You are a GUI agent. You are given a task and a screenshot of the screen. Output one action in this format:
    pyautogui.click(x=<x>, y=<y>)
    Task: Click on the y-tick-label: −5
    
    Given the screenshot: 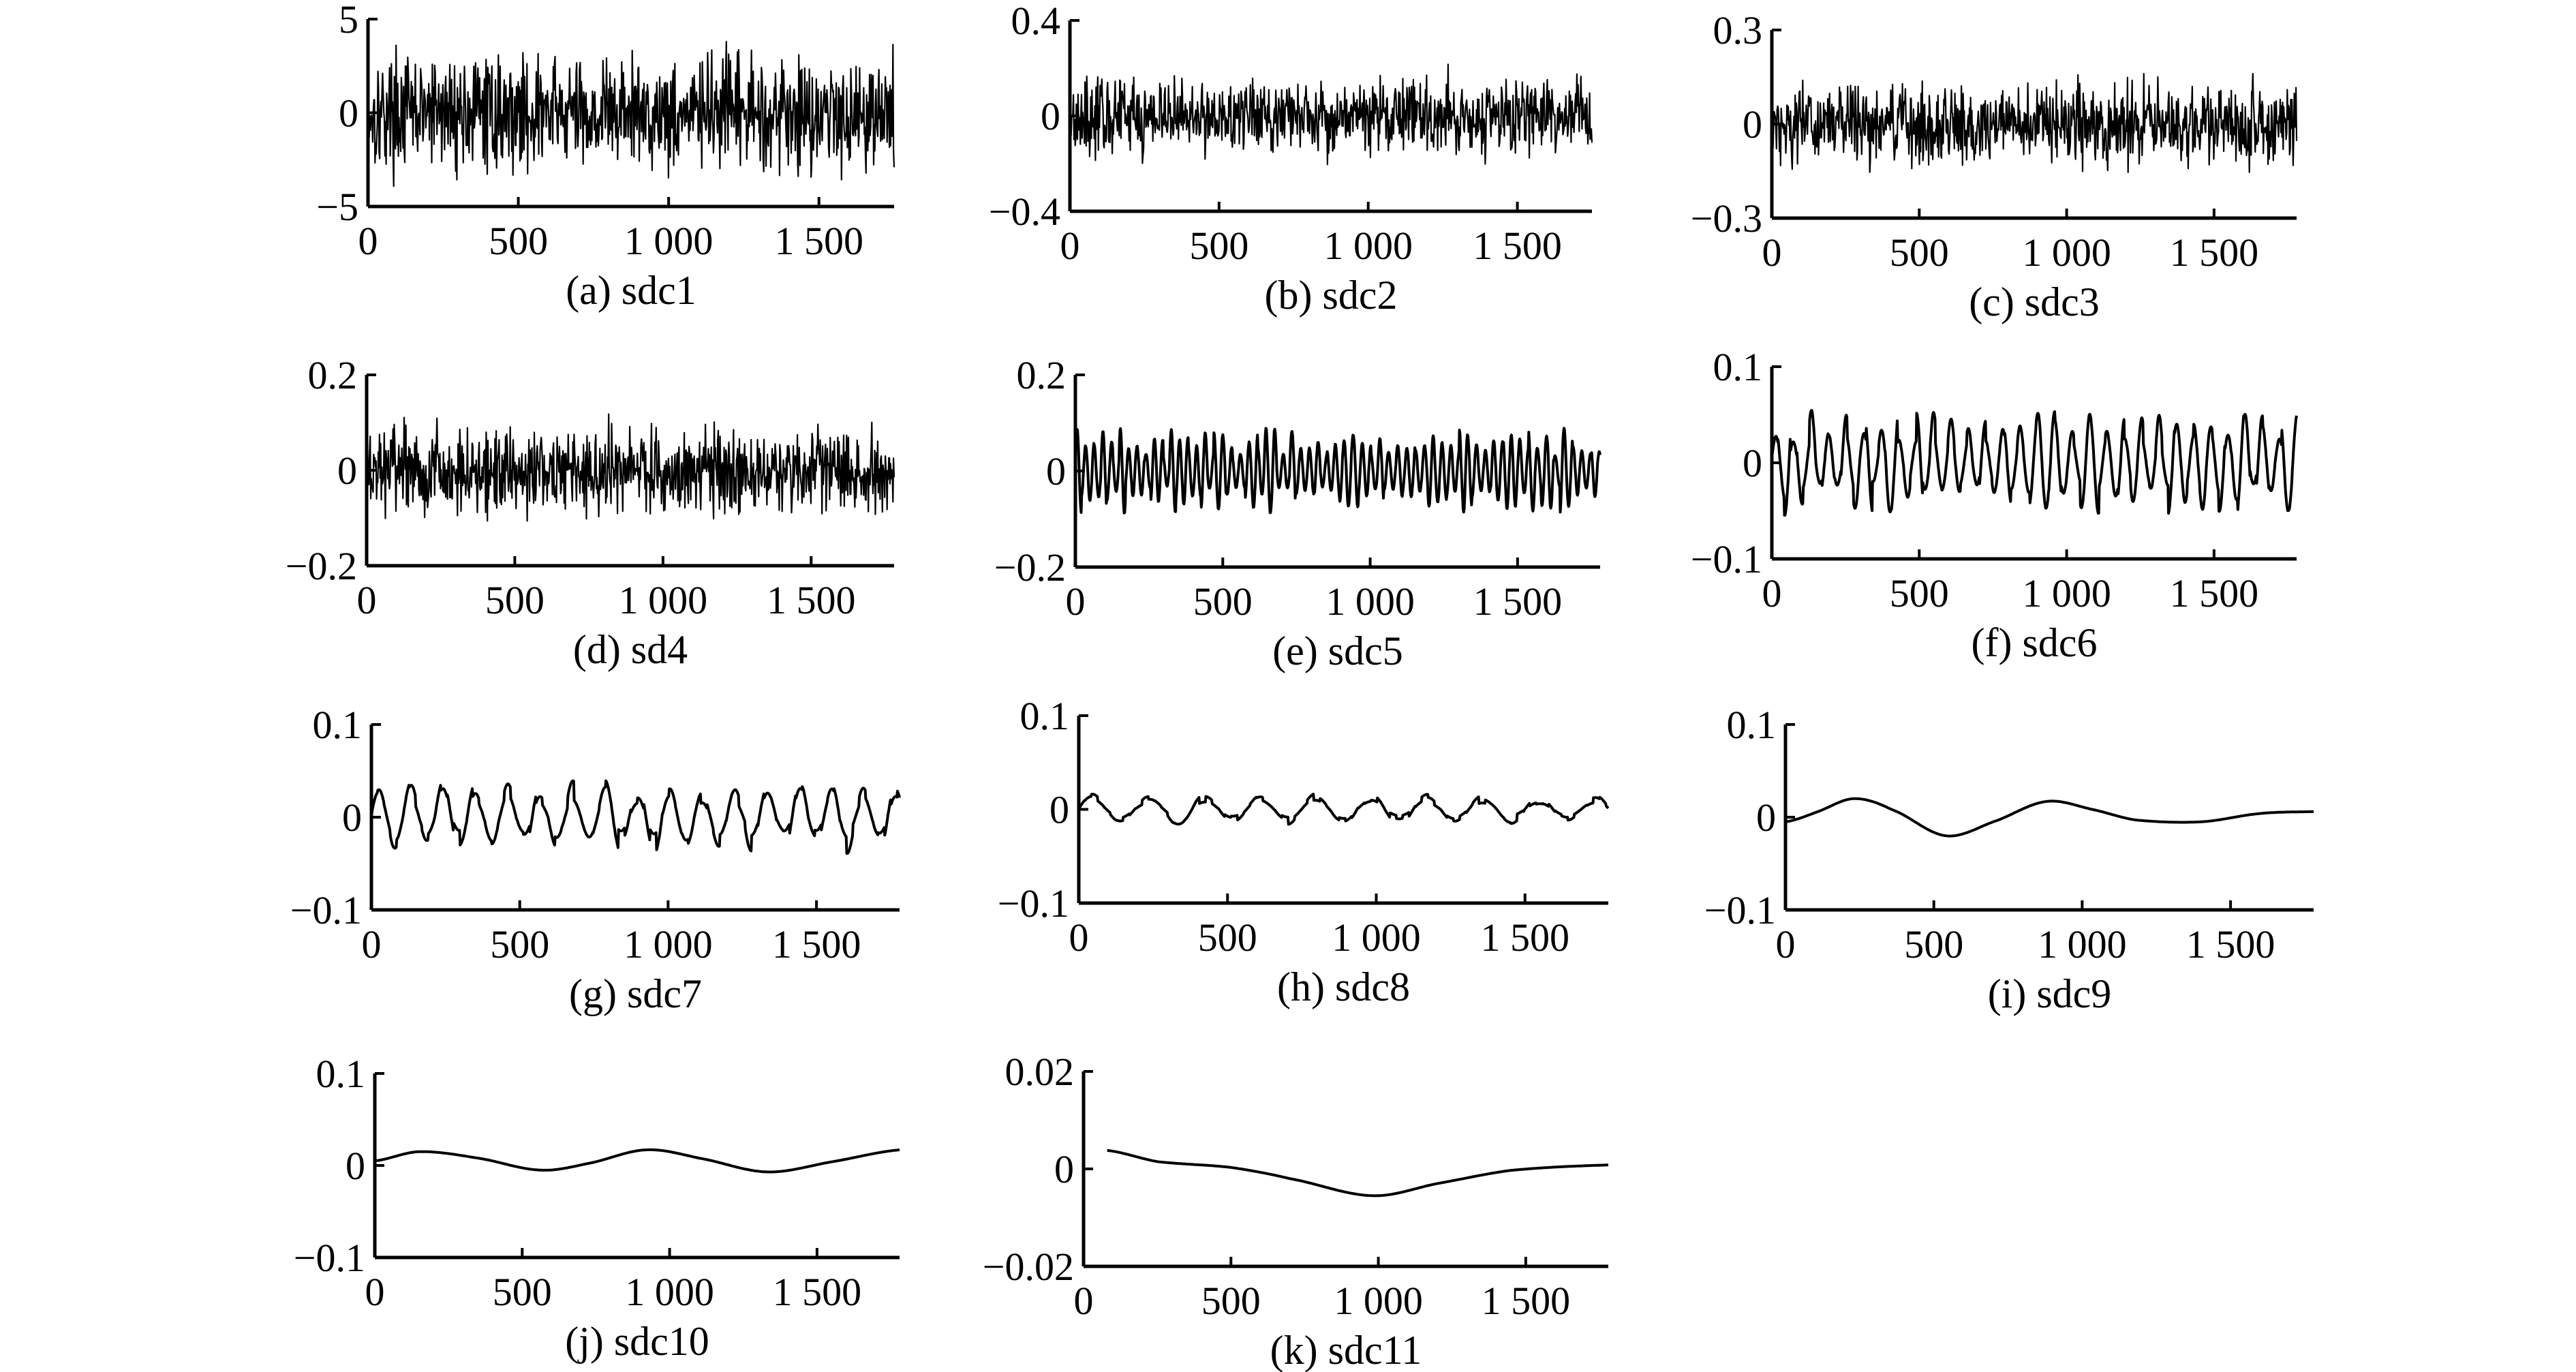 What is the action you would take?
    pyautogui.click(x=337, y=207)
    